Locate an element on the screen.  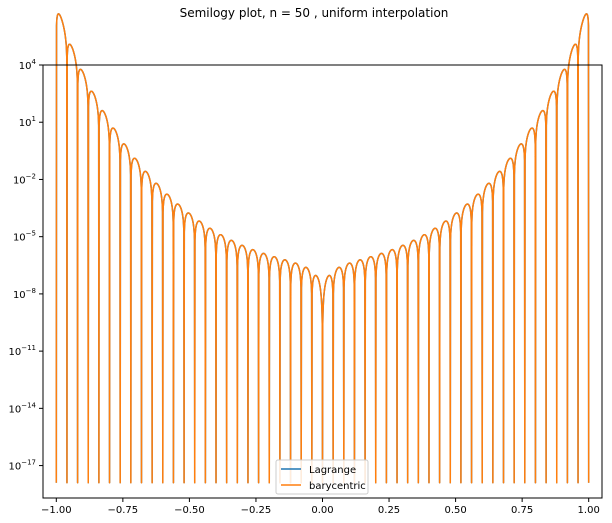
legend-label-barycentric: barycentric is located at coordinates (337, 486).